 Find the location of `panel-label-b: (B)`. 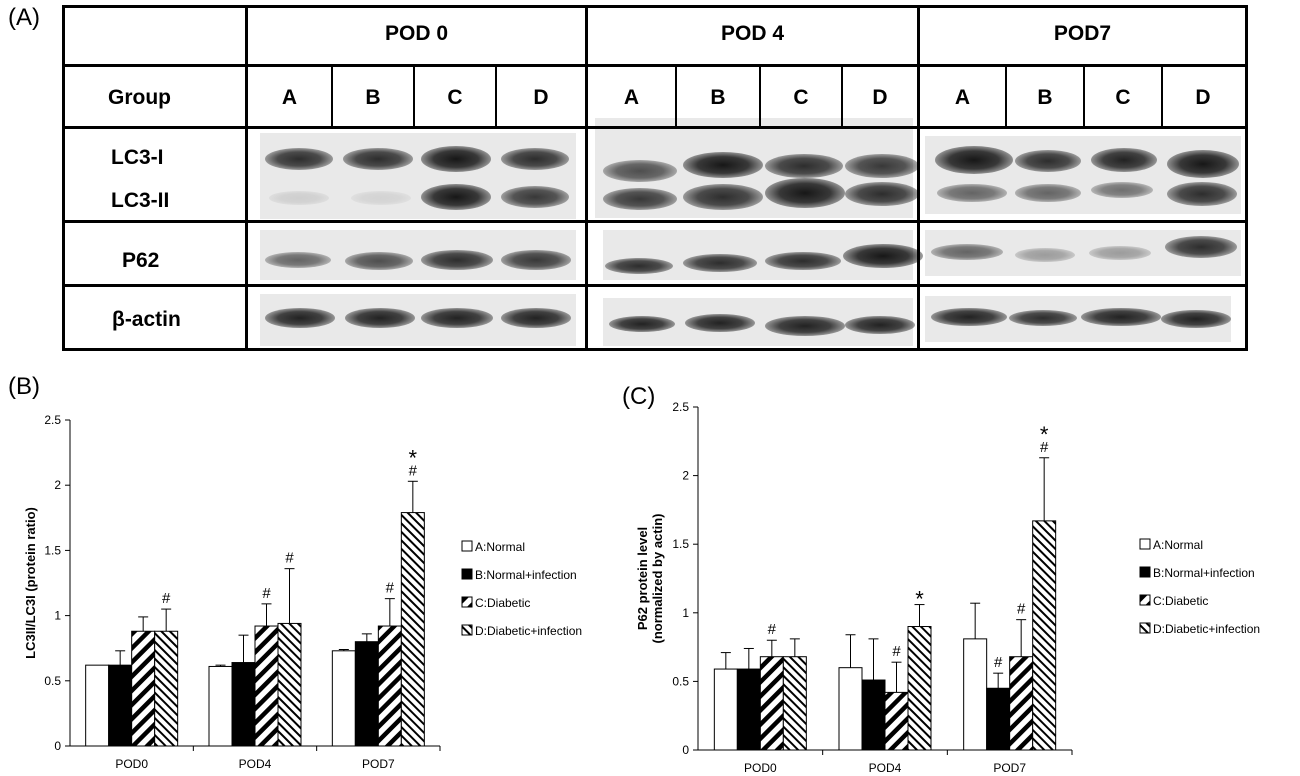

panel-label-b: (B) is located at coordinates (24, 386).